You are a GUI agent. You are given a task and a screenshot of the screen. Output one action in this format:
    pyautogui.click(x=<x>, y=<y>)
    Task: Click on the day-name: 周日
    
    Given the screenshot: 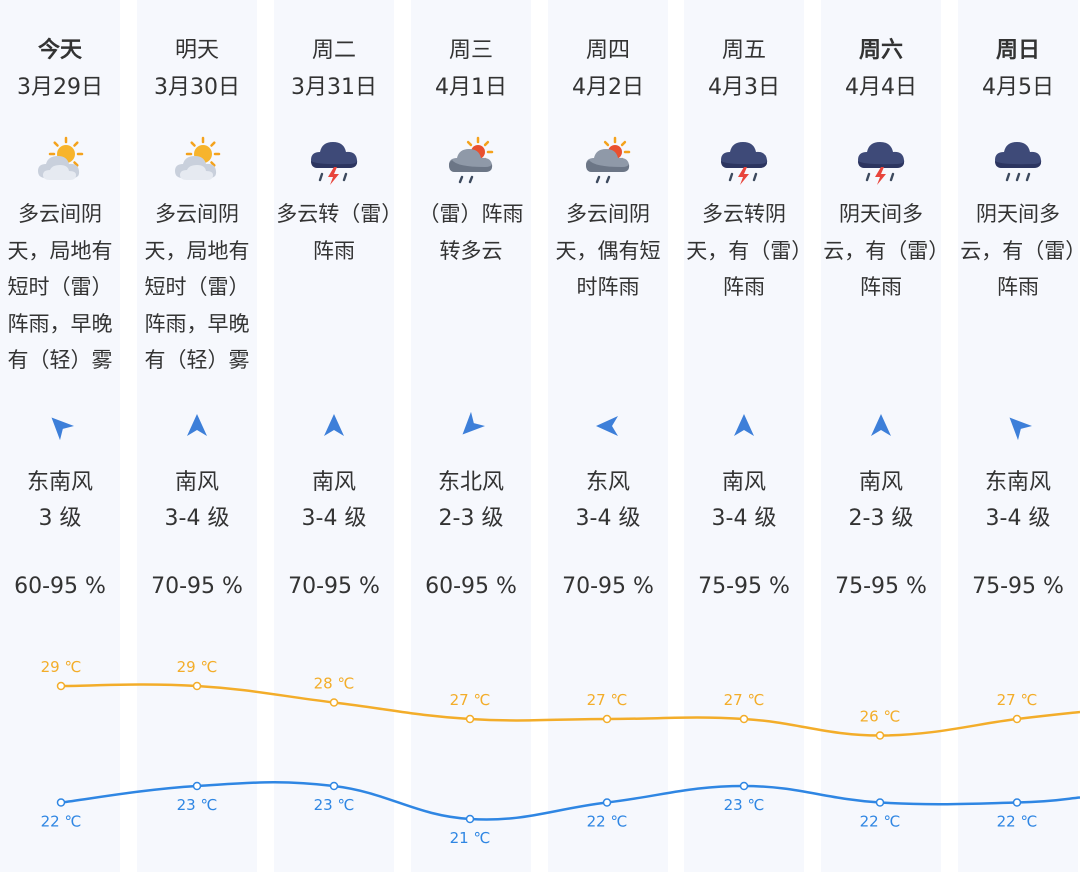 What is the action you would take?
    pyautogui.click(x=1017, y=50)
    